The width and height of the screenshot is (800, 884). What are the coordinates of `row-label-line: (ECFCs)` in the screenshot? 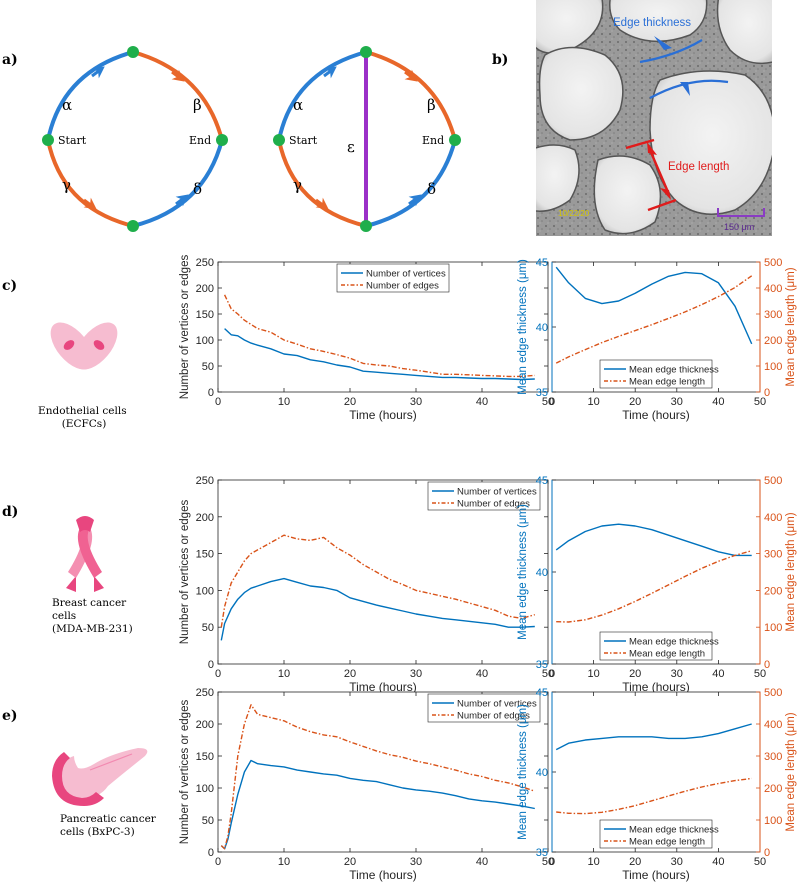 It's located at (84, 424).